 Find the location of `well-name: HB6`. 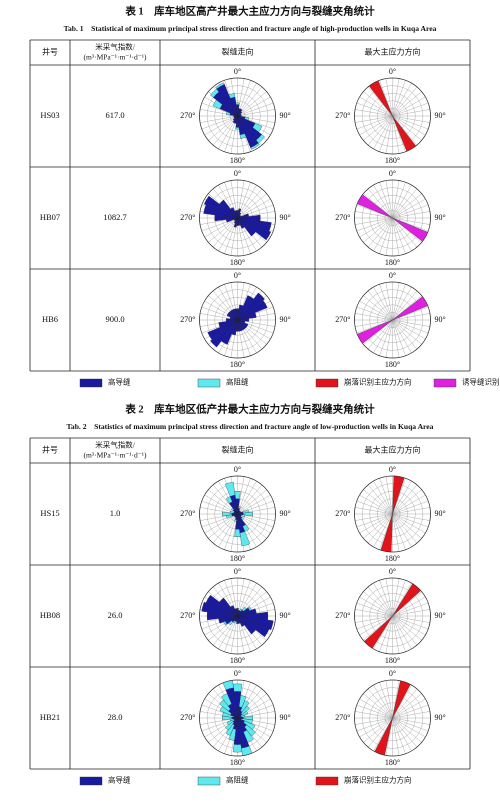

well-name: HB6 is located at coordinates (50, 319).